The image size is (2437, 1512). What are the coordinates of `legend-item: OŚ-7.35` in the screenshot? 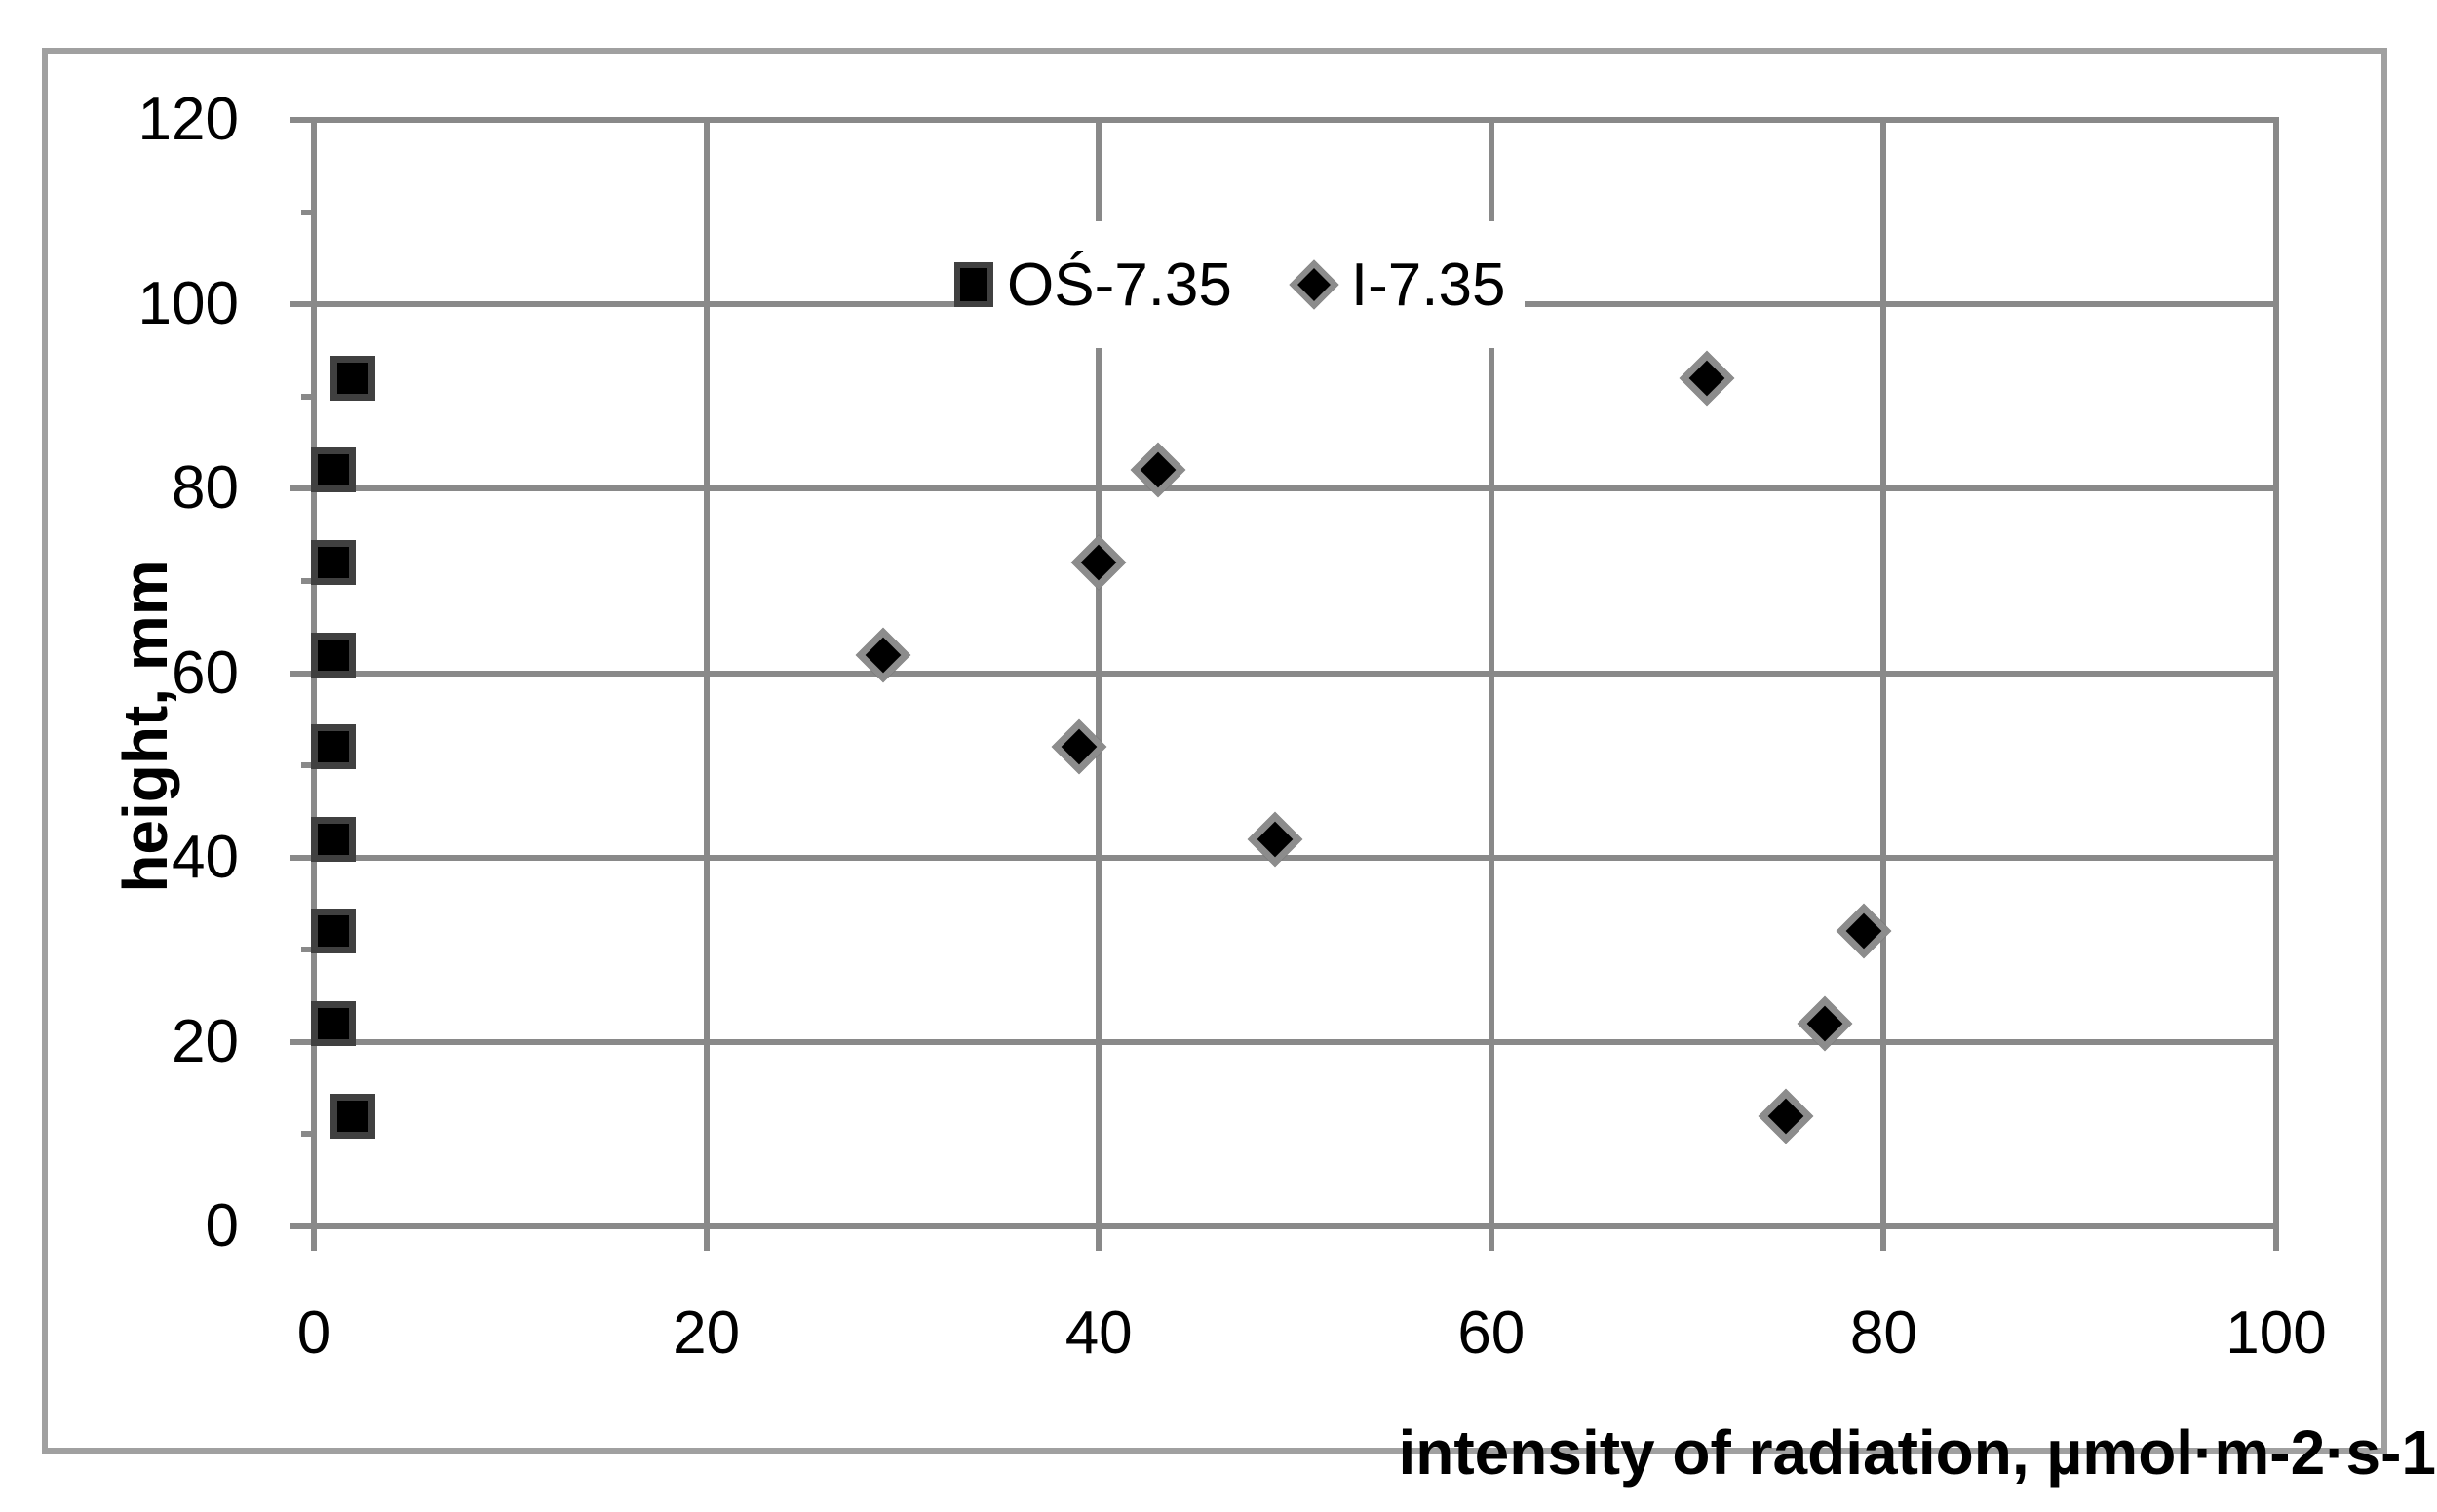 It's located at (1093, 285).